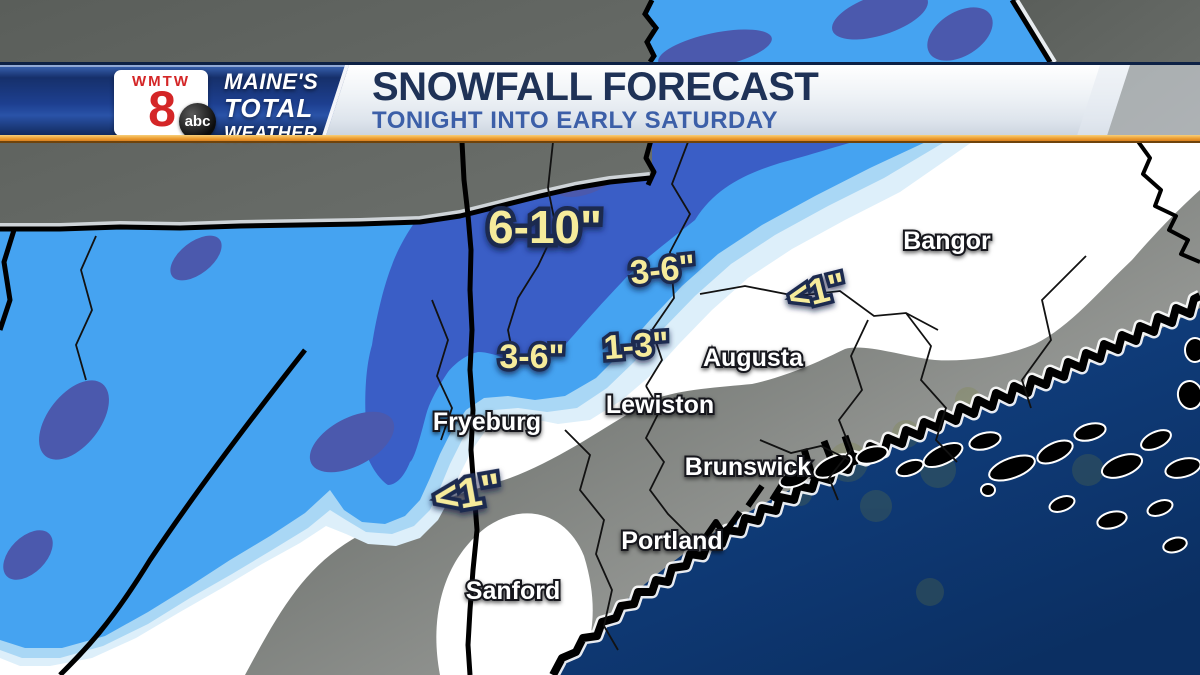 The image size is (1200, 675). I want to click on border-column-join, so click(650, 163).